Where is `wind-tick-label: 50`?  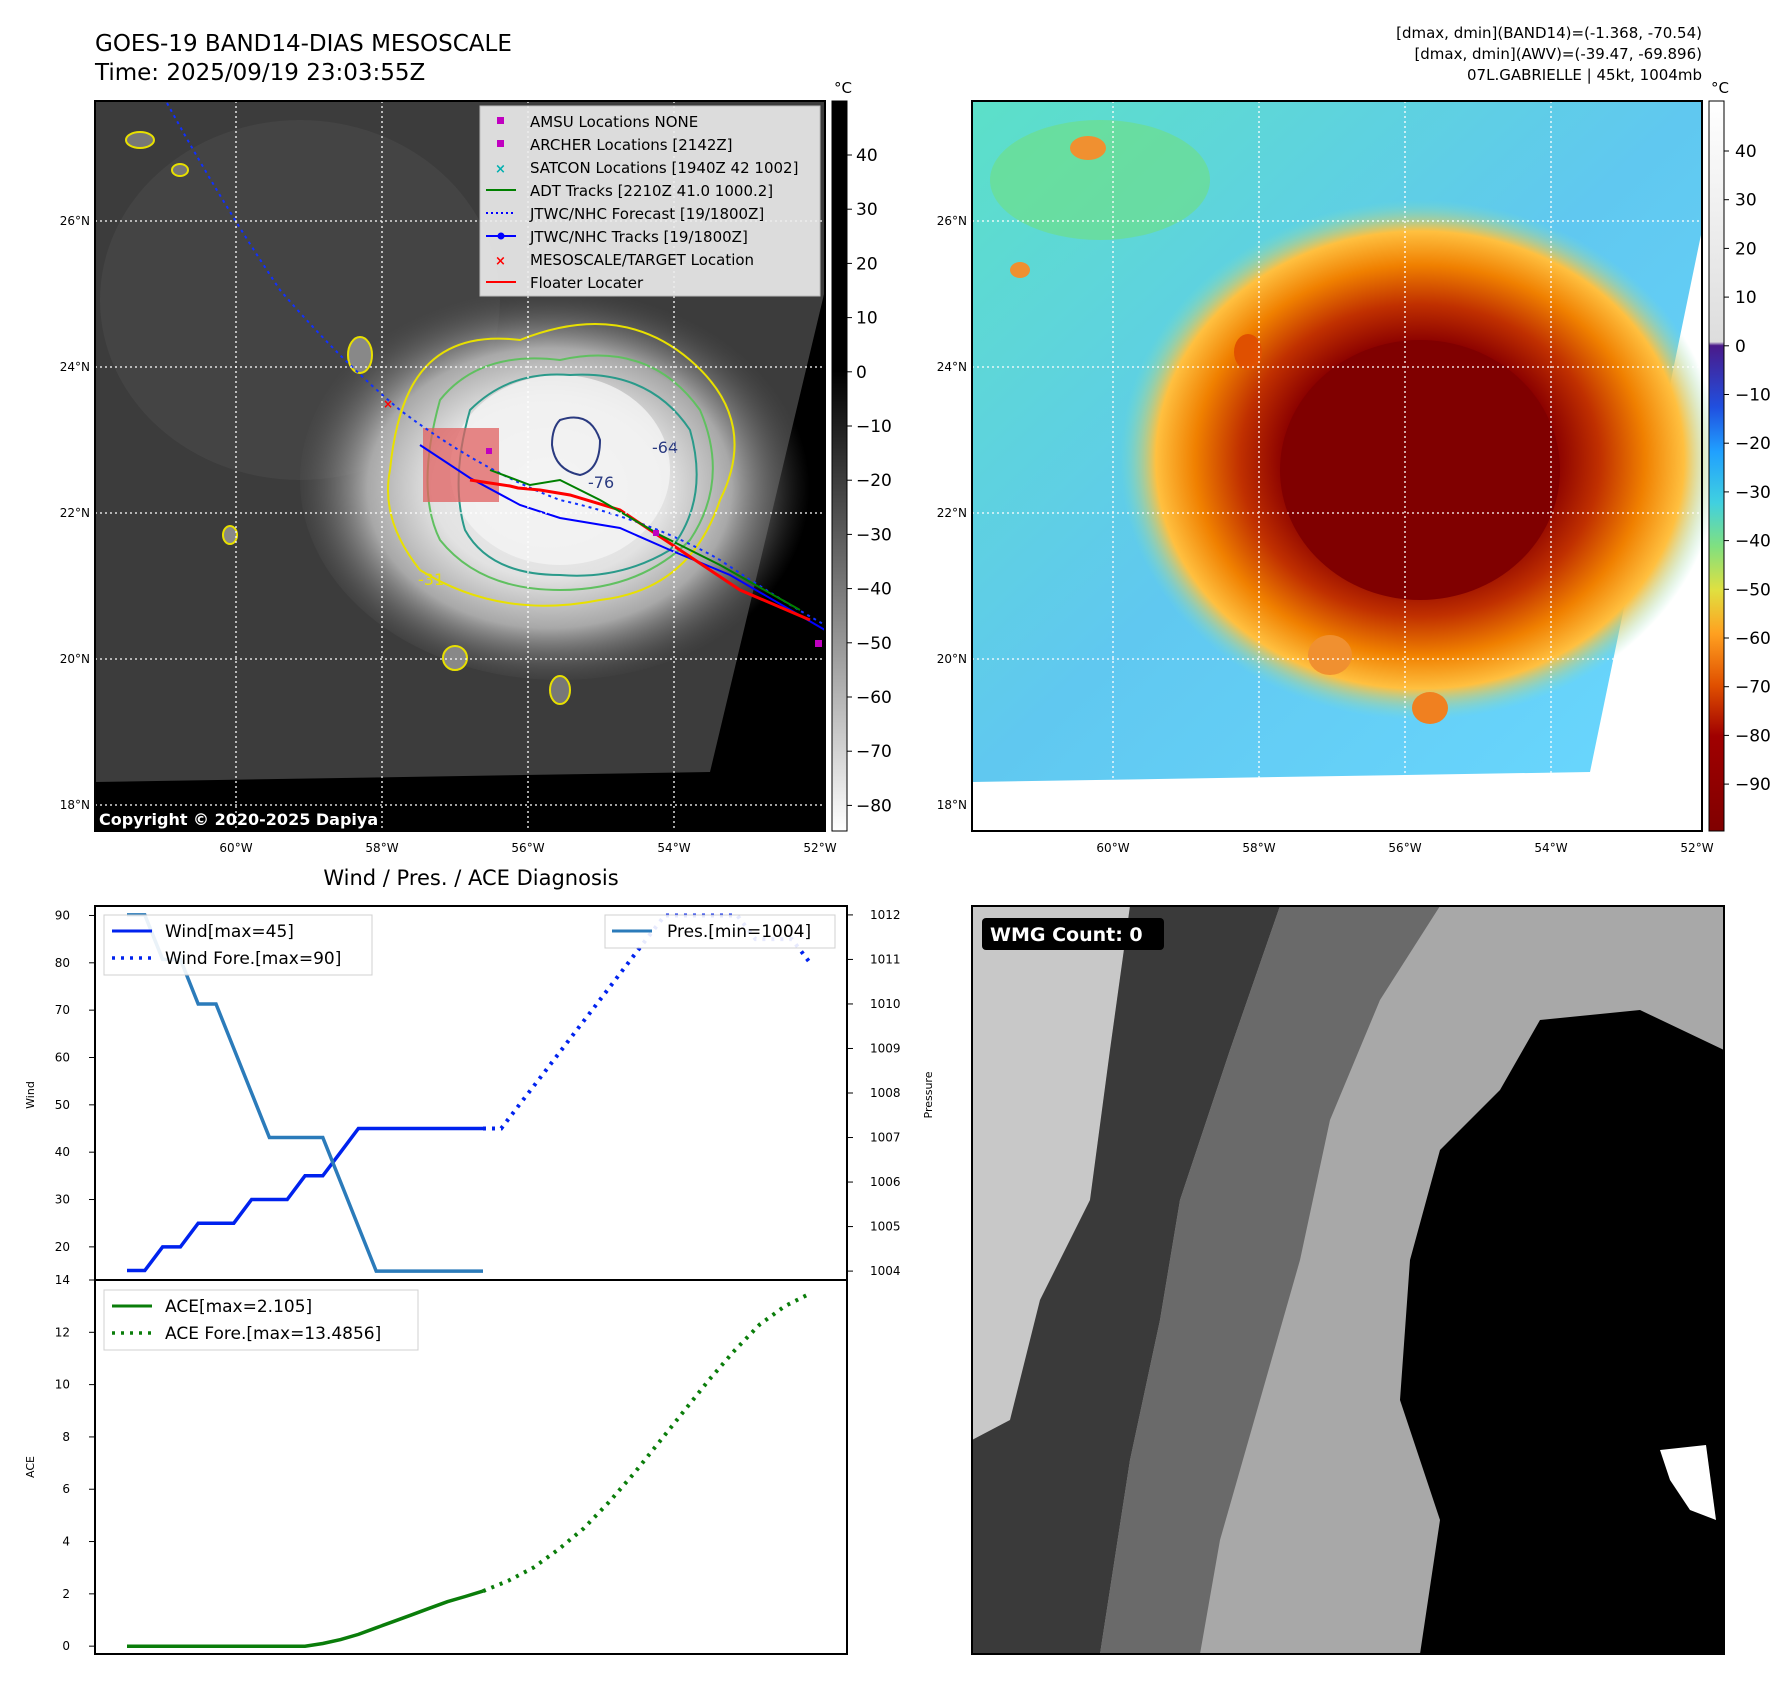 wind-tick-label: 50 is located at coordinates (62, 1105).